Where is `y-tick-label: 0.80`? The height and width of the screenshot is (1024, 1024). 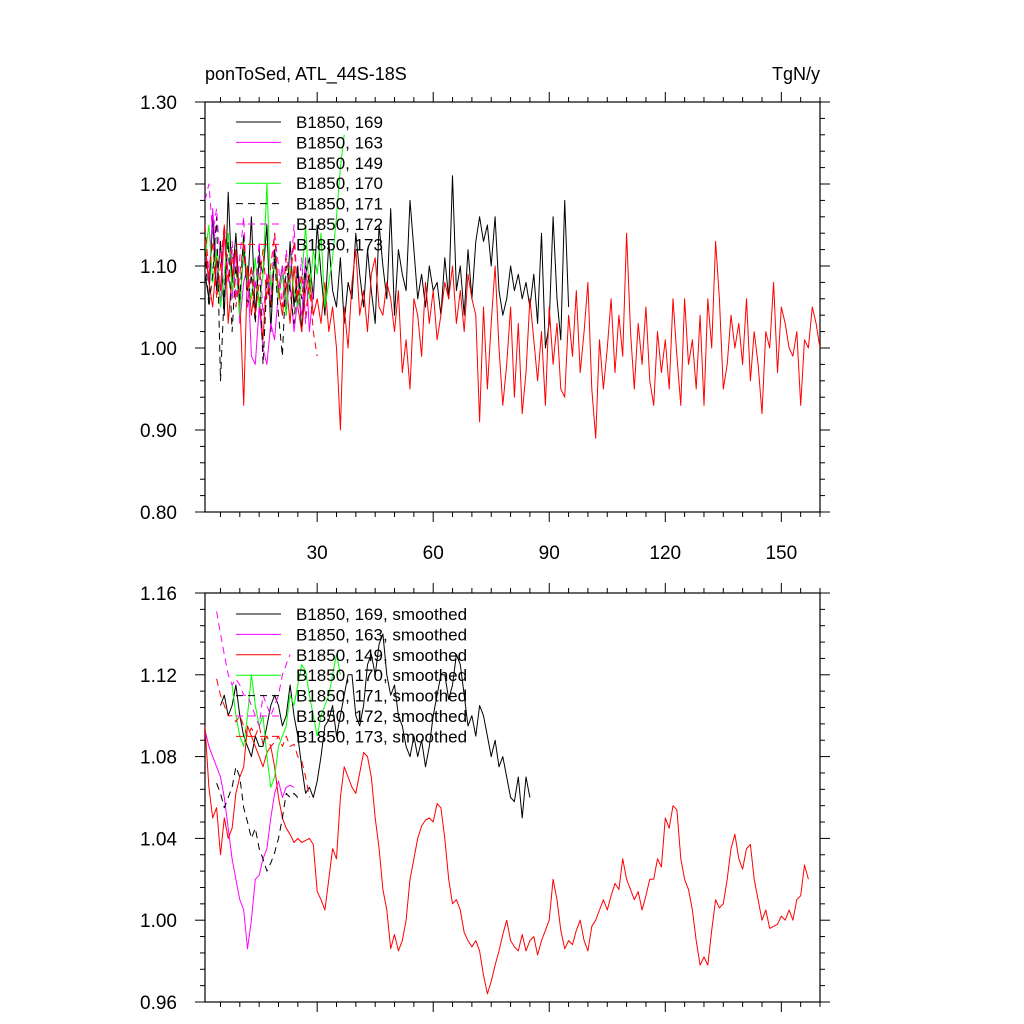 y-tick-label: 0.80 is located at coordinates (158, 513).